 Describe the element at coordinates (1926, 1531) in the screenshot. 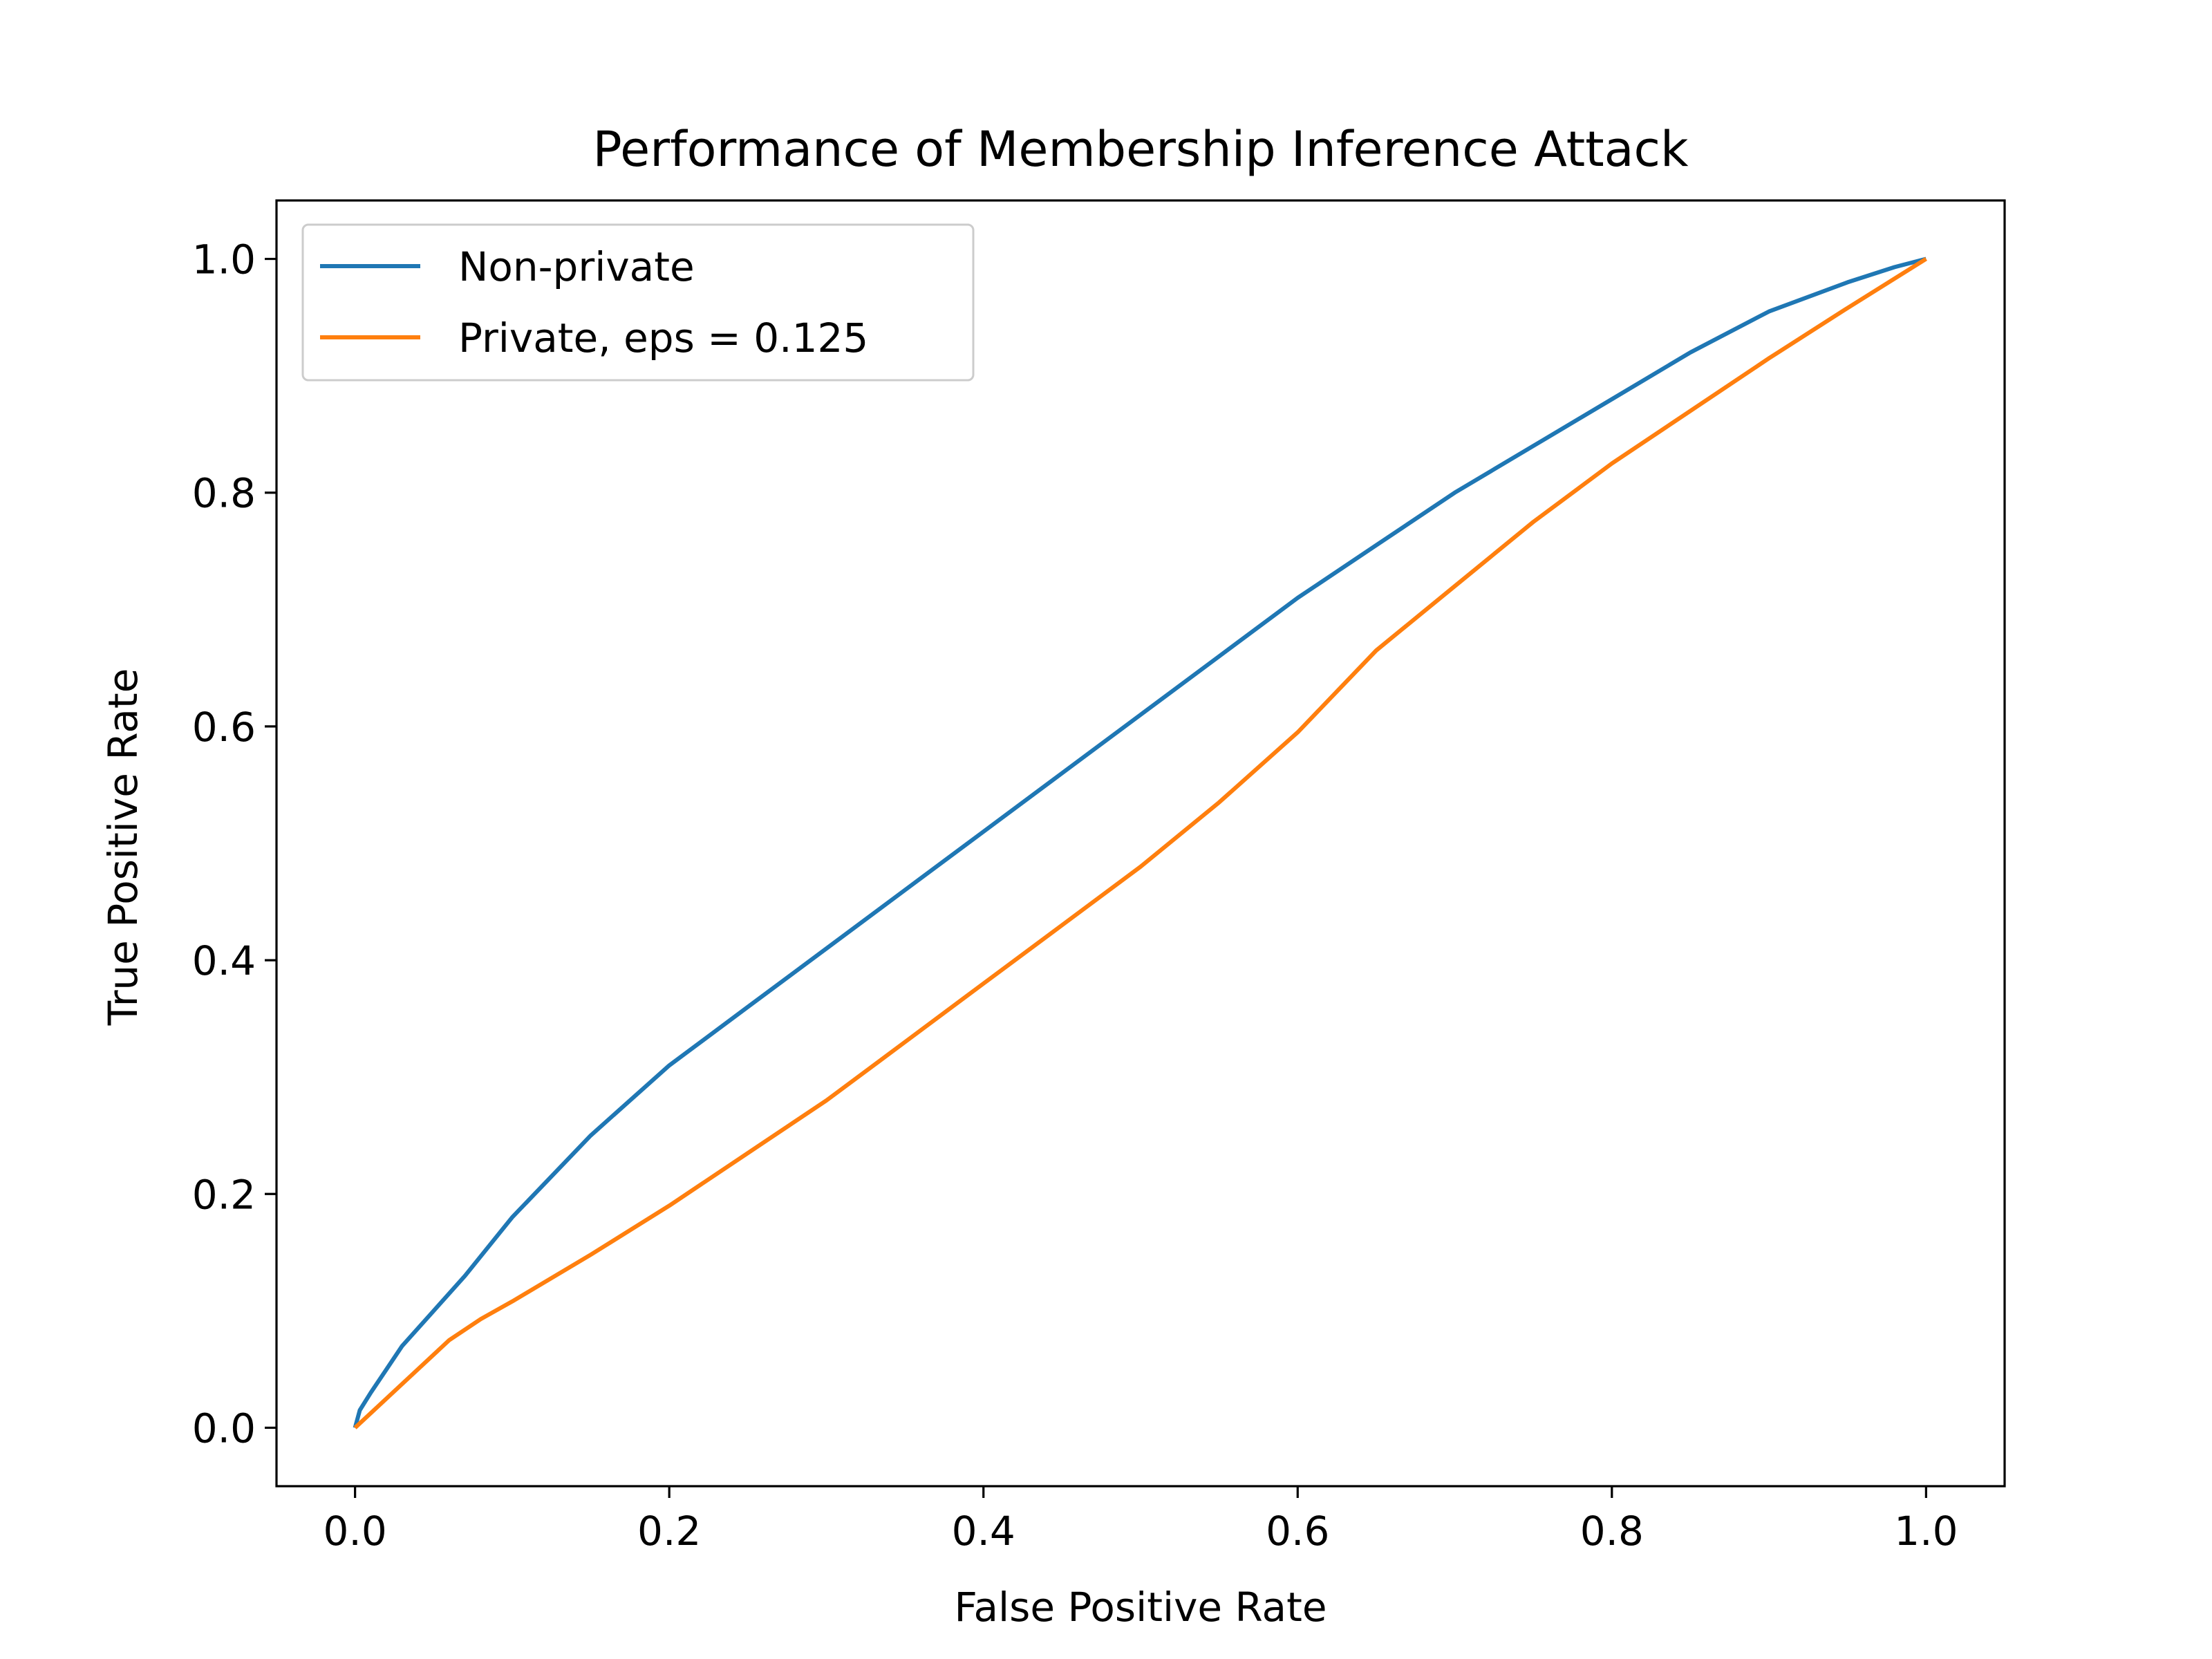

I see `x-tick-label: 1.0` at that location.